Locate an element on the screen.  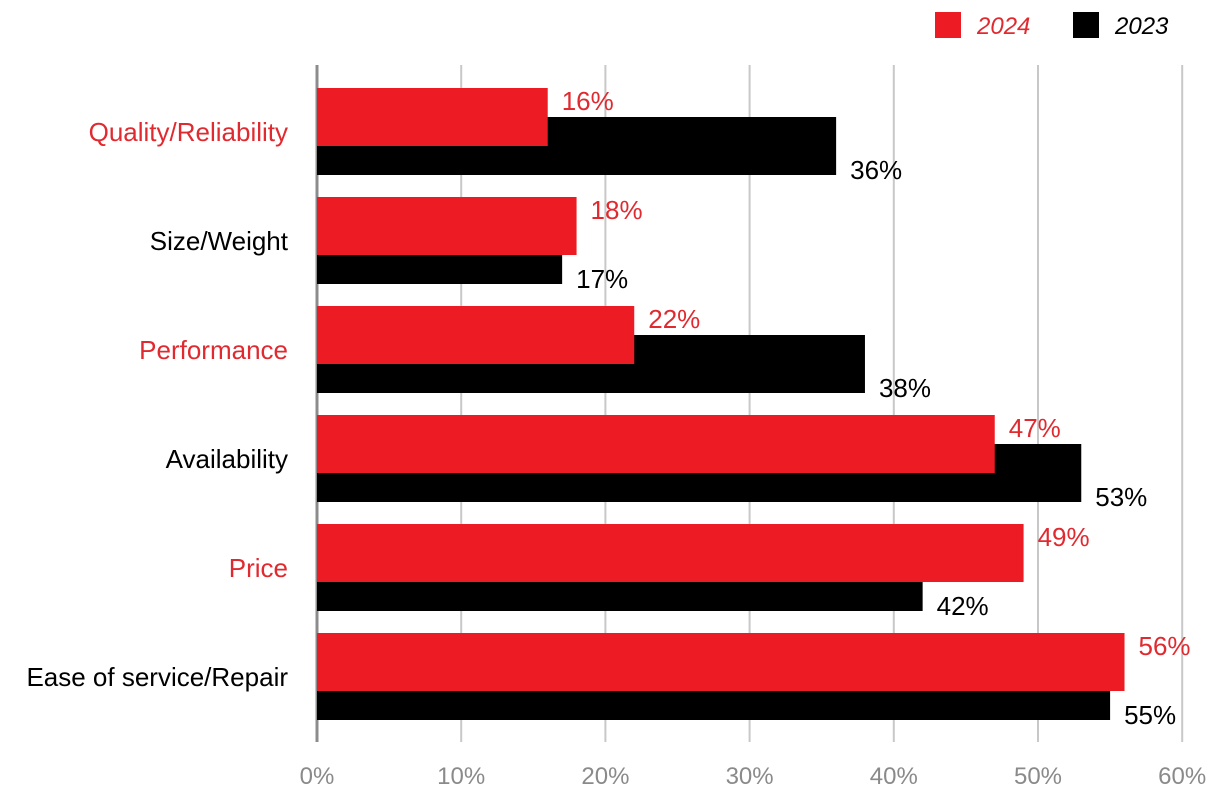
x-tick-label-2: 20% is located at coordinates (605, 775).